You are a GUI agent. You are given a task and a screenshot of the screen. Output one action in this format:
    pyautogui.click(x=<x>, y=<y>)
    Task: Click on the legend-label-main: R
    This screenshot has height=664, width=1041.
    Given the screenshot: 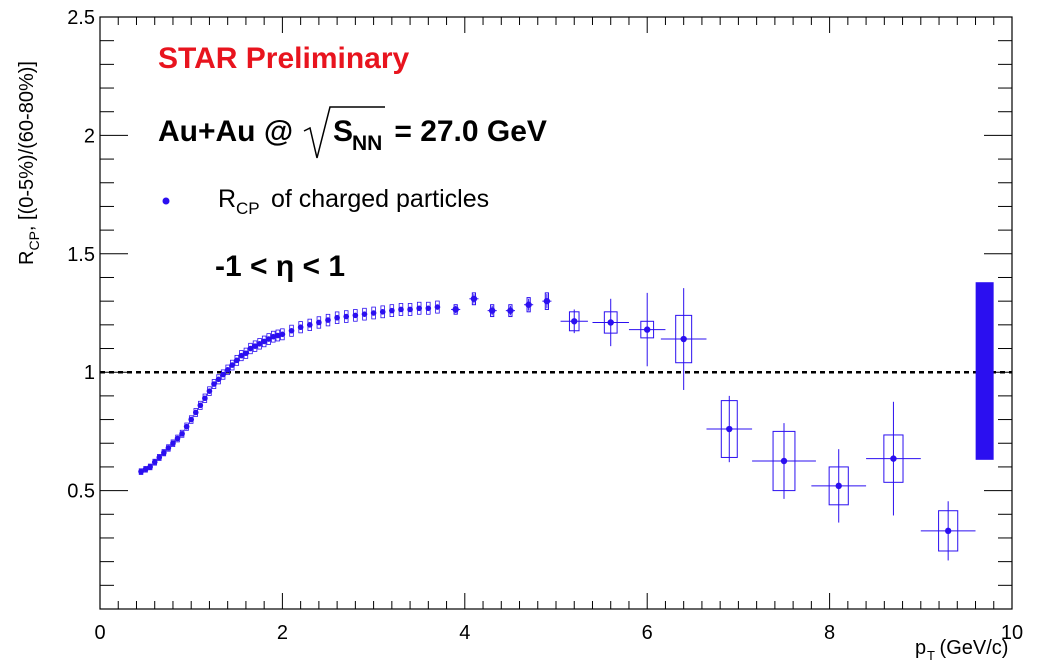 What is the action you would take?
    pyautogui.click(x=227, y=199)
    